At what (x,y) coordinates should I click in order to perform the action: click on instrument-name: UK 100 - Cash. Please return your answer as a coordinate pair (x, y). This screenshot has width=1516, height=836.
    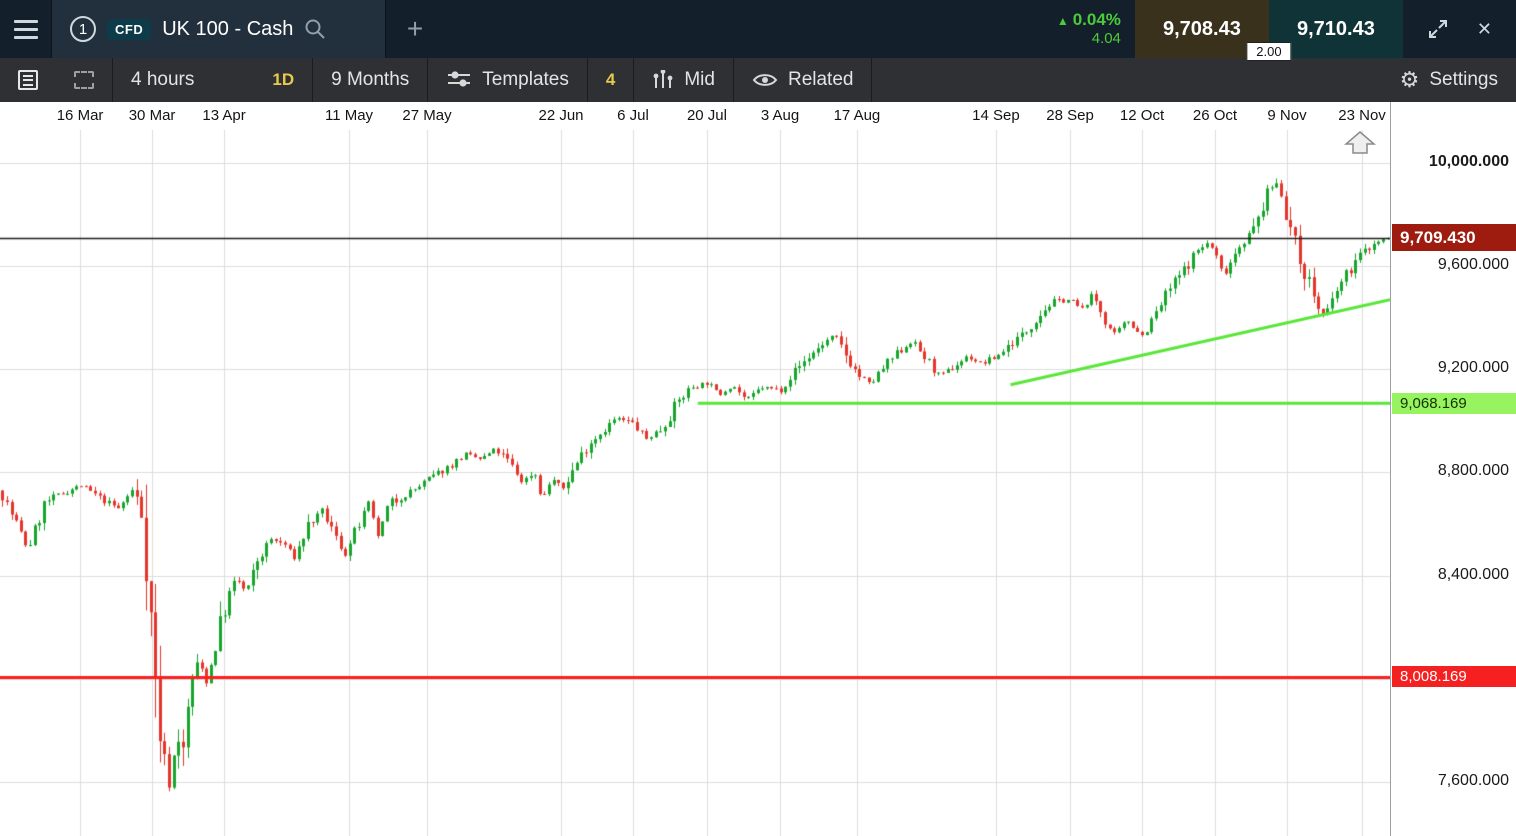
    Looking at the image, I should click on (228, 28).